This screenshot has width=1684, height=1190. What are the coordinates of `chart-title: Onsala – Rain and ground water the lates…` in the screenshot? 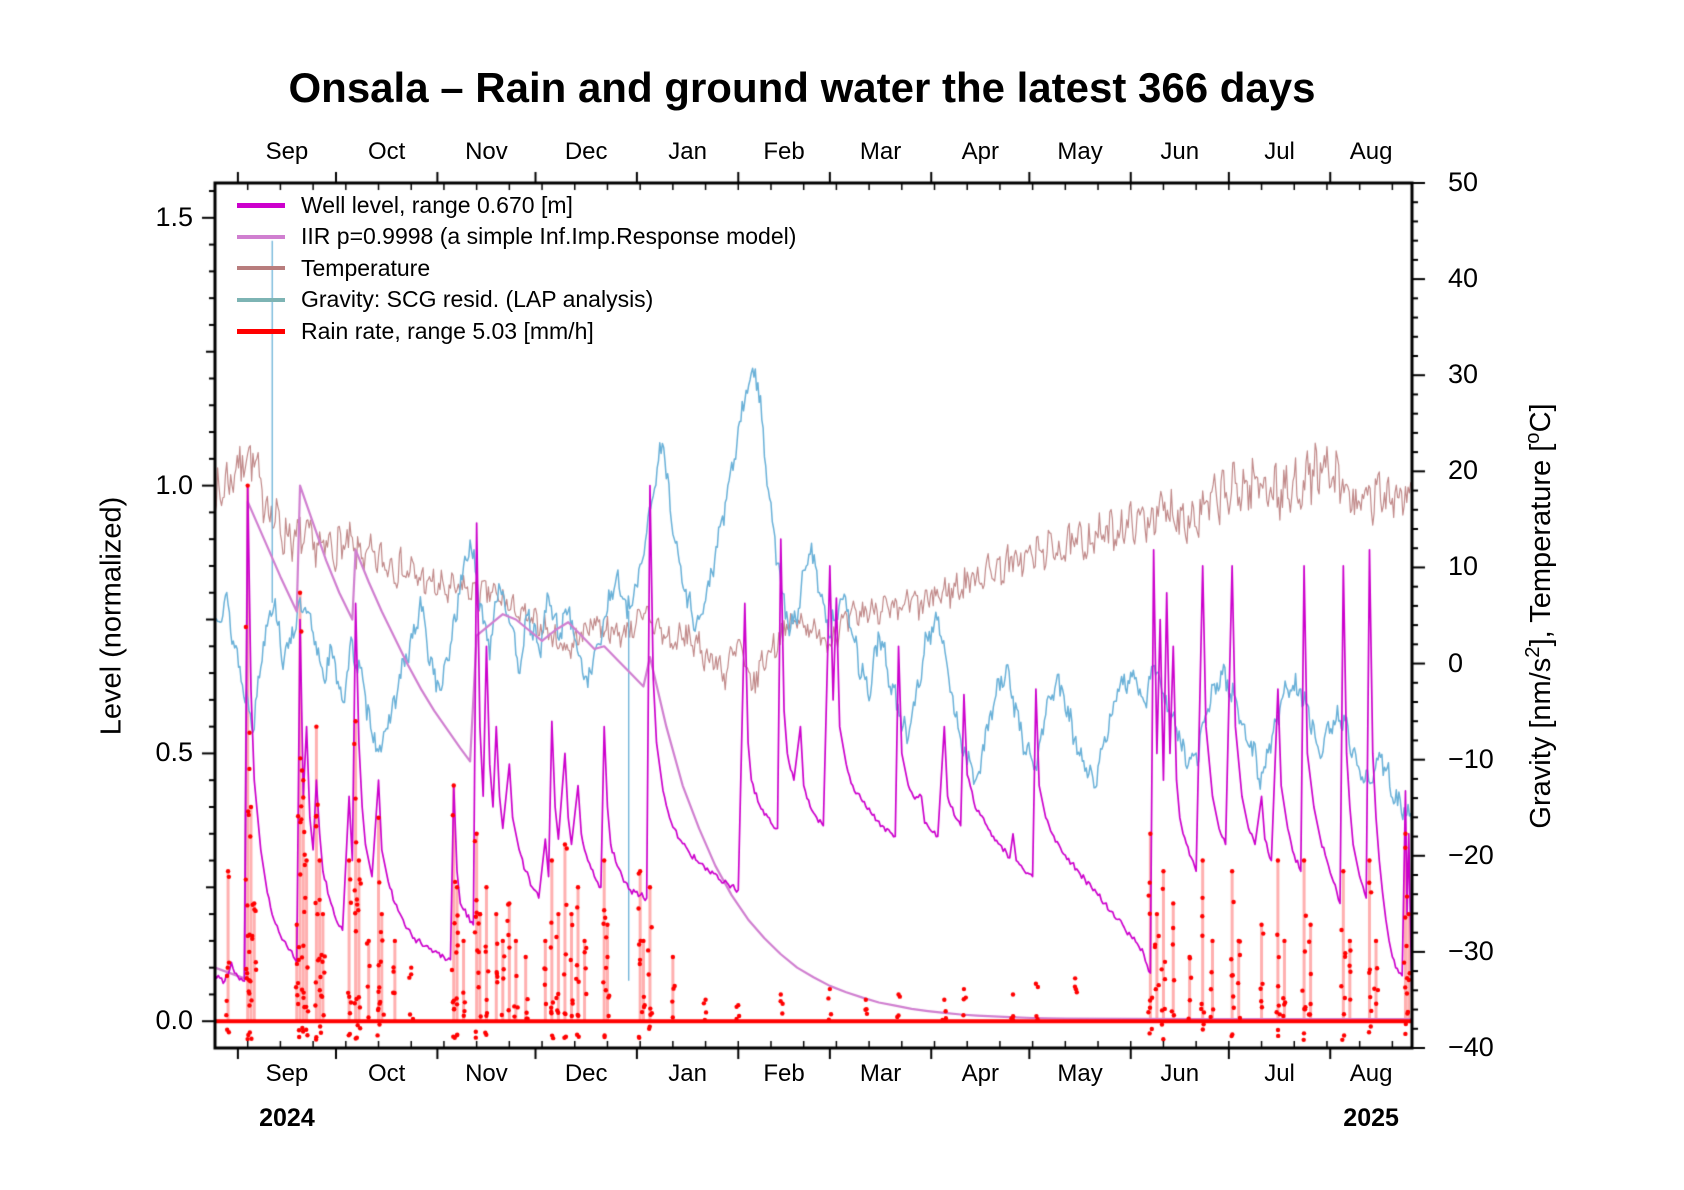 It's located at (802, 87).